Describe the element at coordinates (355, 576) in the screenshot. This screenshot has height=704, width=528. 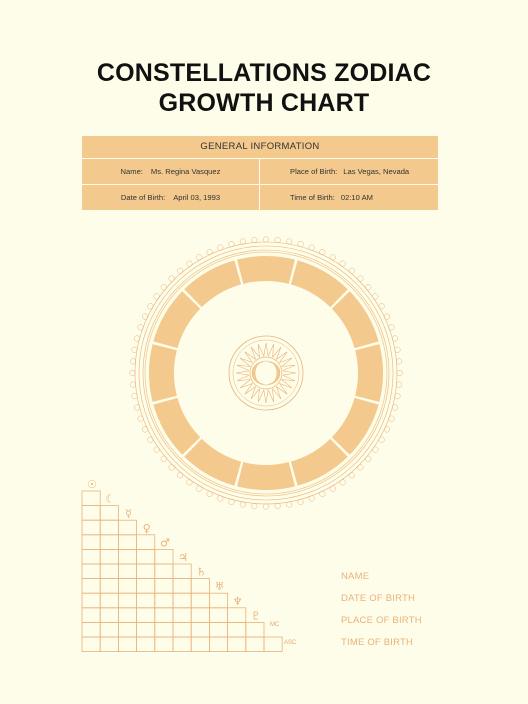
I see `legend-name: NAME` at that location.